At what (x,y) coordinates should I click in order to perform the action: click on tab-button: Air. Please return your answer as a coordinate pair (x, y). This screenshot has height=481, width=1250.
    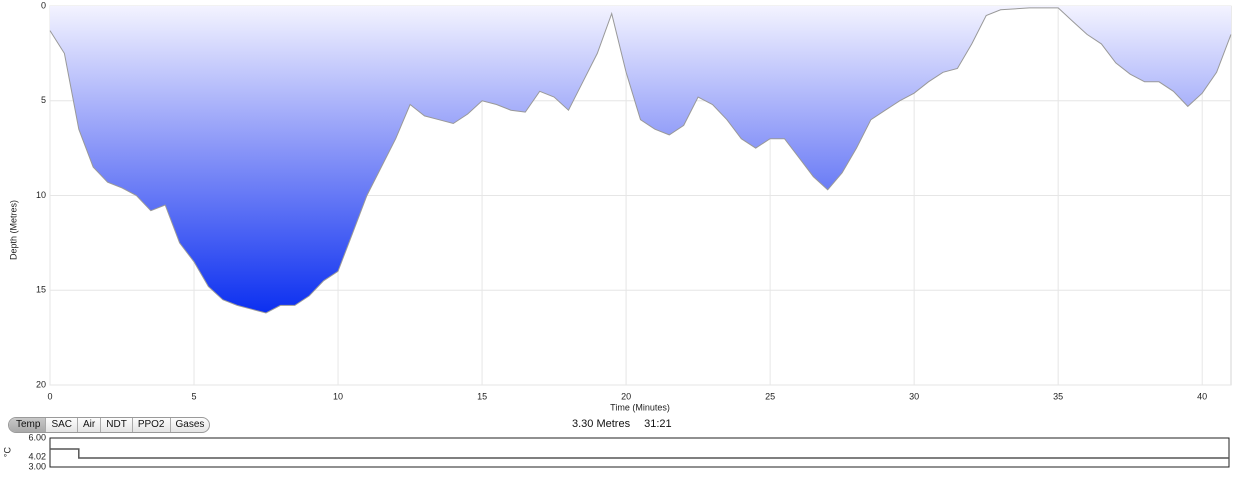
    Looking at the image, I should click on (88, 425).